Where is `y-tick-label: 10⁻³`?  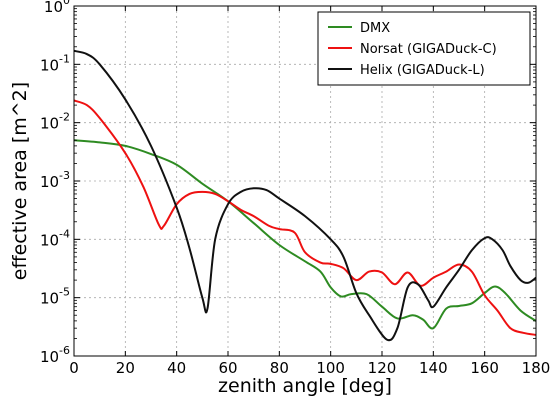
y-tick-label: 10⁻³ is located at coordinates (55, 180).